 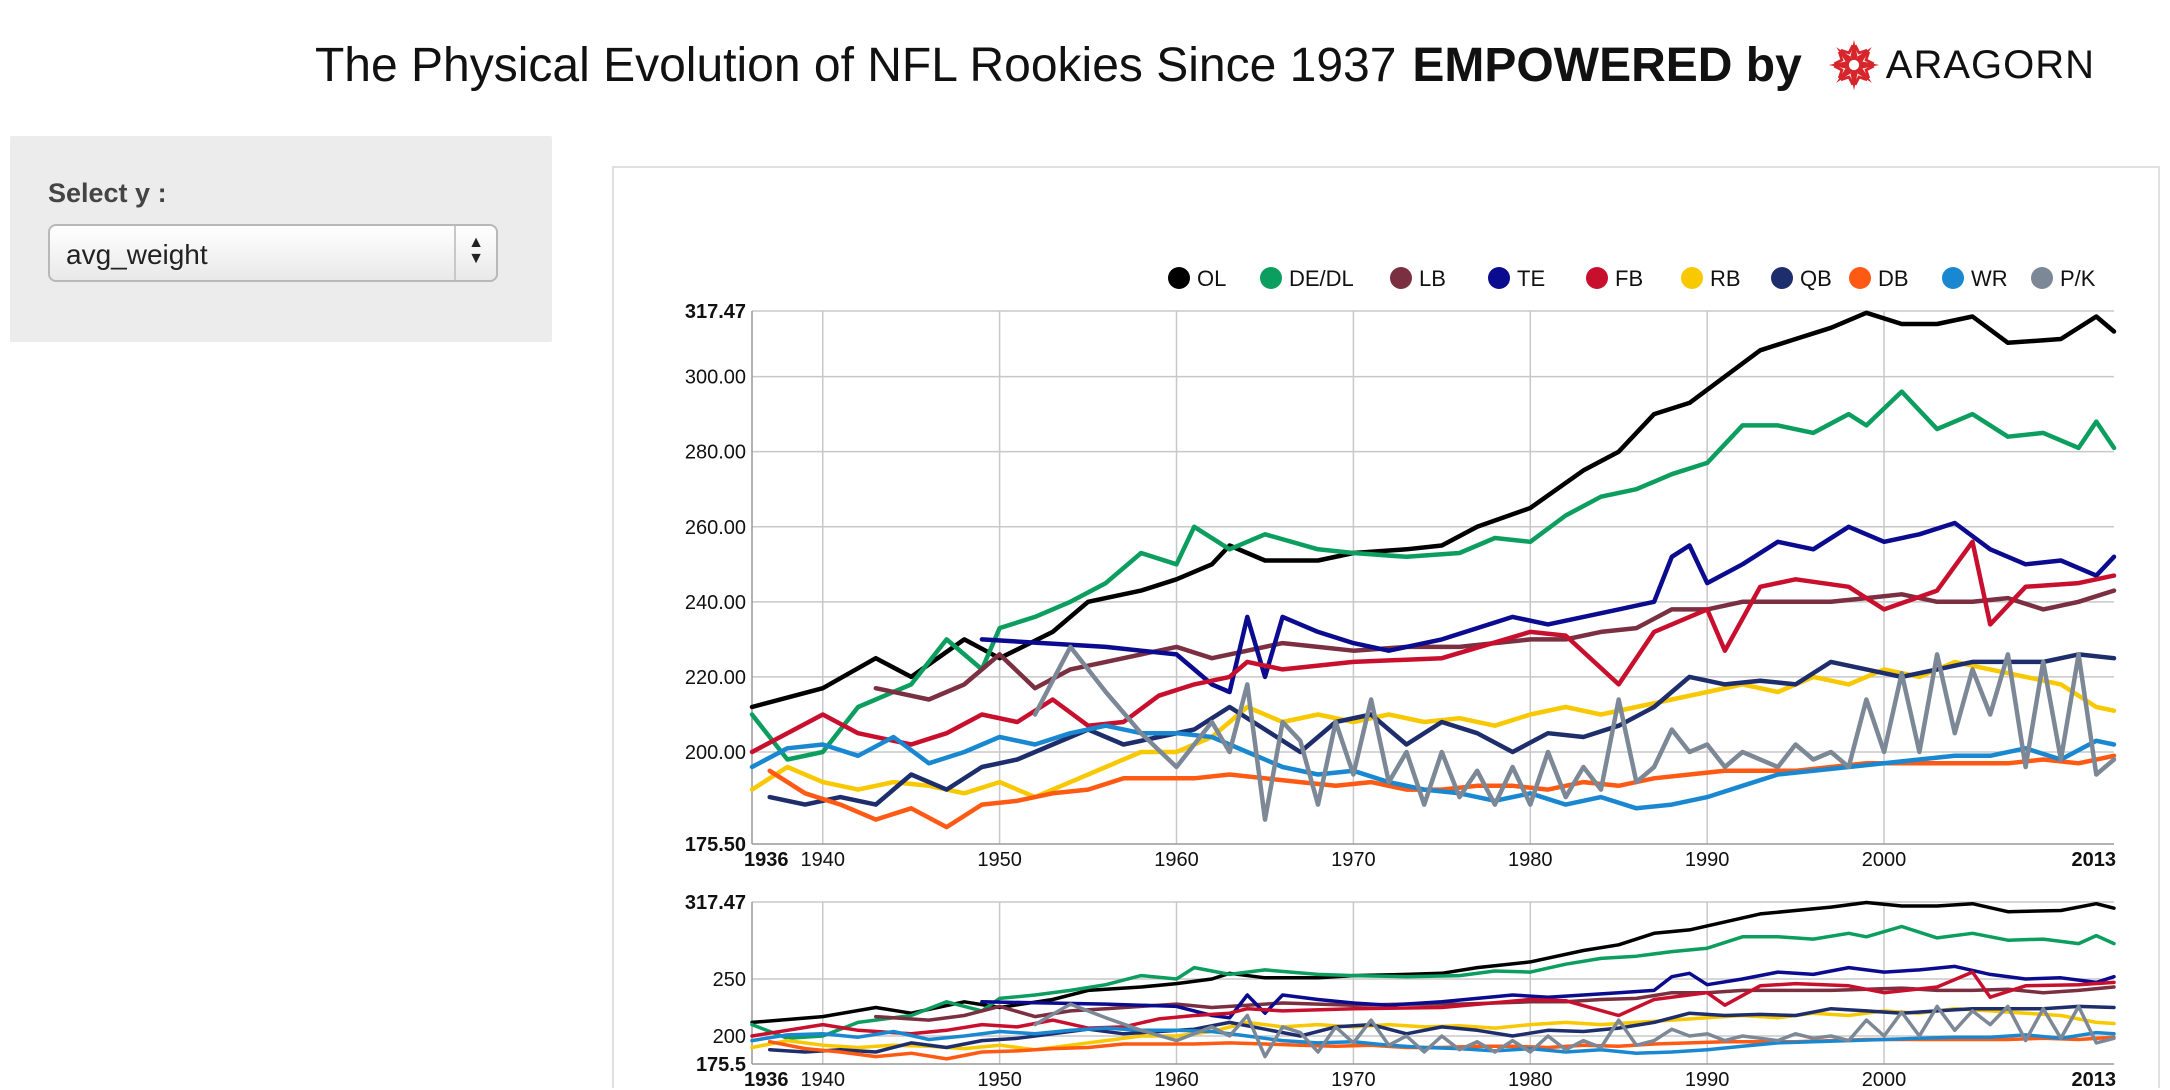 What do you see at coordinates (455, 253) in the screenshot?
I see `select-divider` at bounding box center [455, 253].